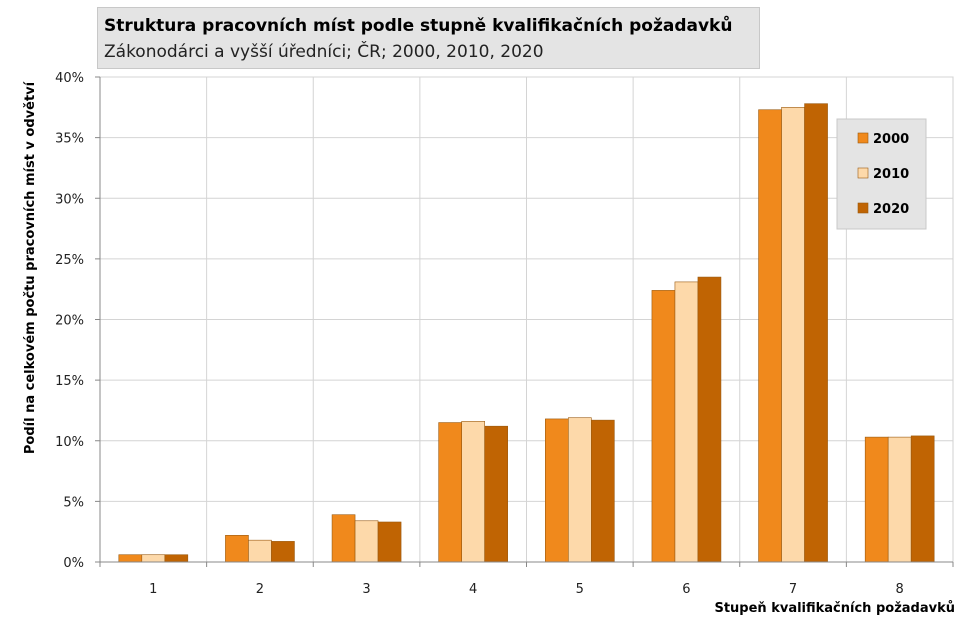 This screenshot has height=629, width=976. I want to click on legend-swatch-2010, so click(863, 173).